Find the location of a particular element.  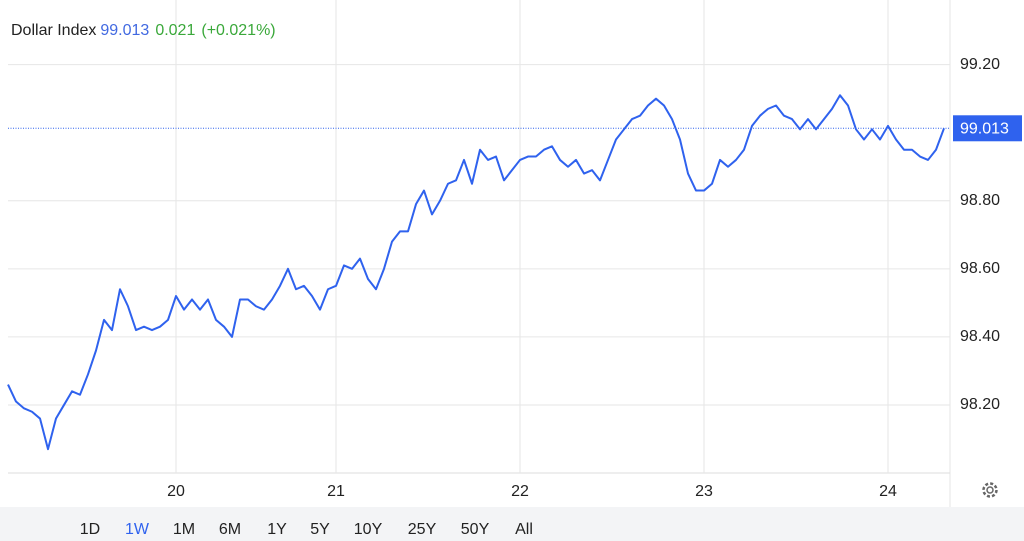

range-button: 1Y is located at coordinates (277, 529).